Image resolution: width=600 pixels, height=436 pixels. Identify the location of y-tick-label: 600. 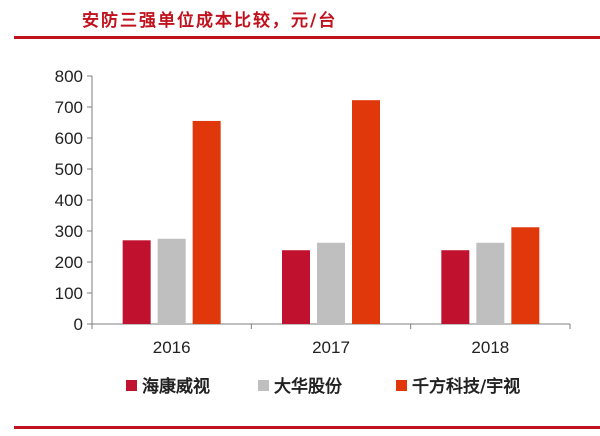
(69, 138).